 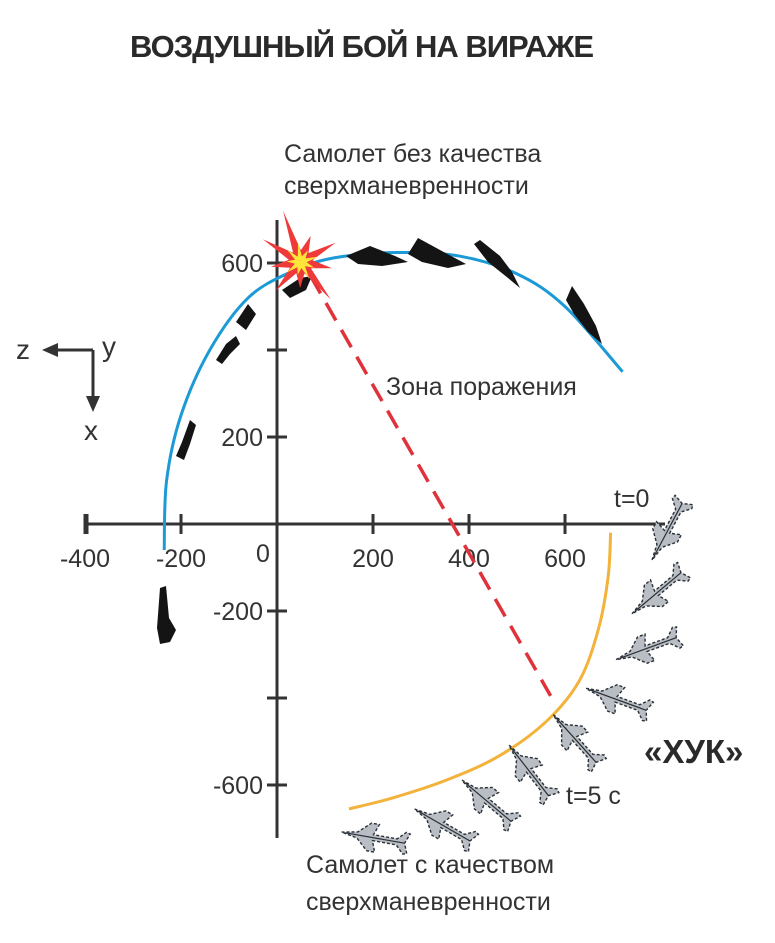 I want to click on v-tick-label: 200, so click(x=242, y=438).